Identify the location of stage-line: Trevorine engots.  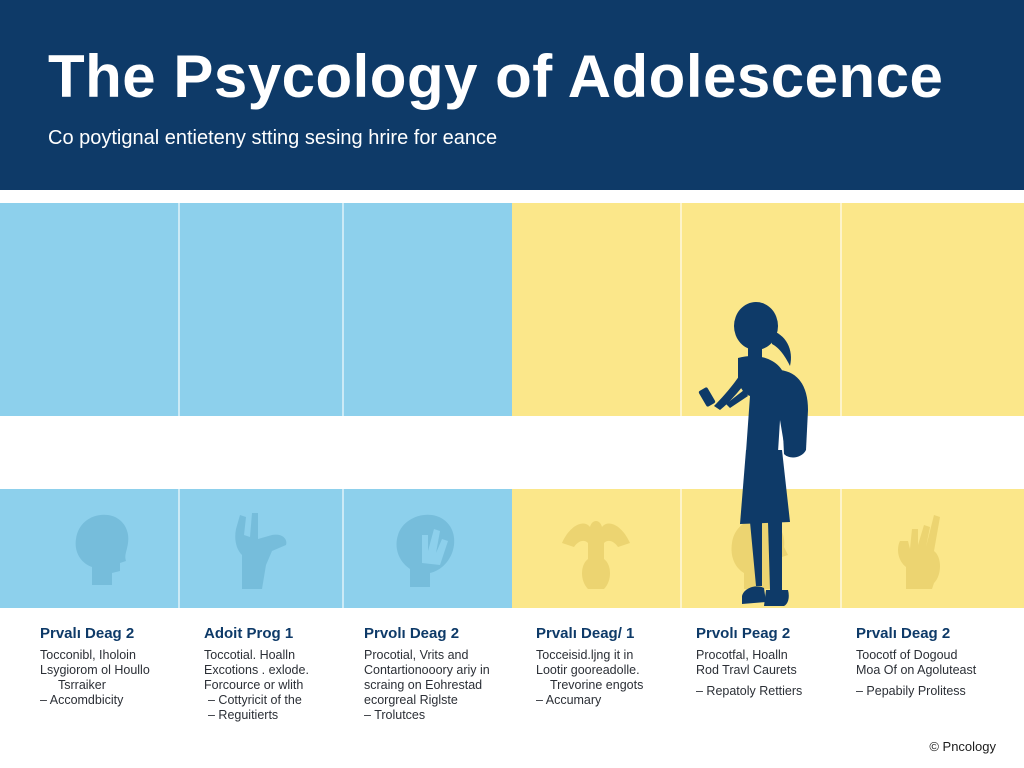
(597, 685).